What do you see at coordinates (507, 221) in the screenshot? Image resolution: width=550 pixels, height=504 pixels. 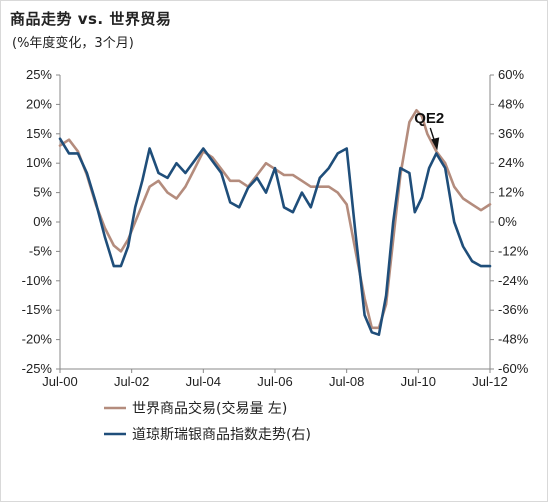 I see `right-tick-label: 0%` at bounding box center [507, 221].